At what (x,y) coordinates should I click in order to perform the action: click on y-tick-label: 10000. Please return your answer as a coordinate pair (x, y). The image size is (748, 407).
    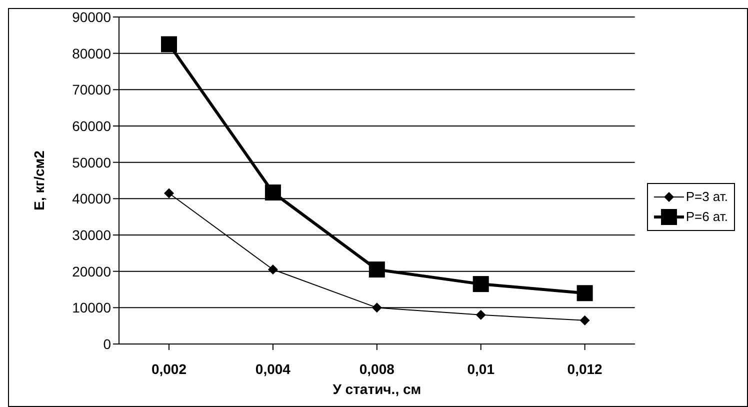
    Looking at the image, I should click on (92, 308).